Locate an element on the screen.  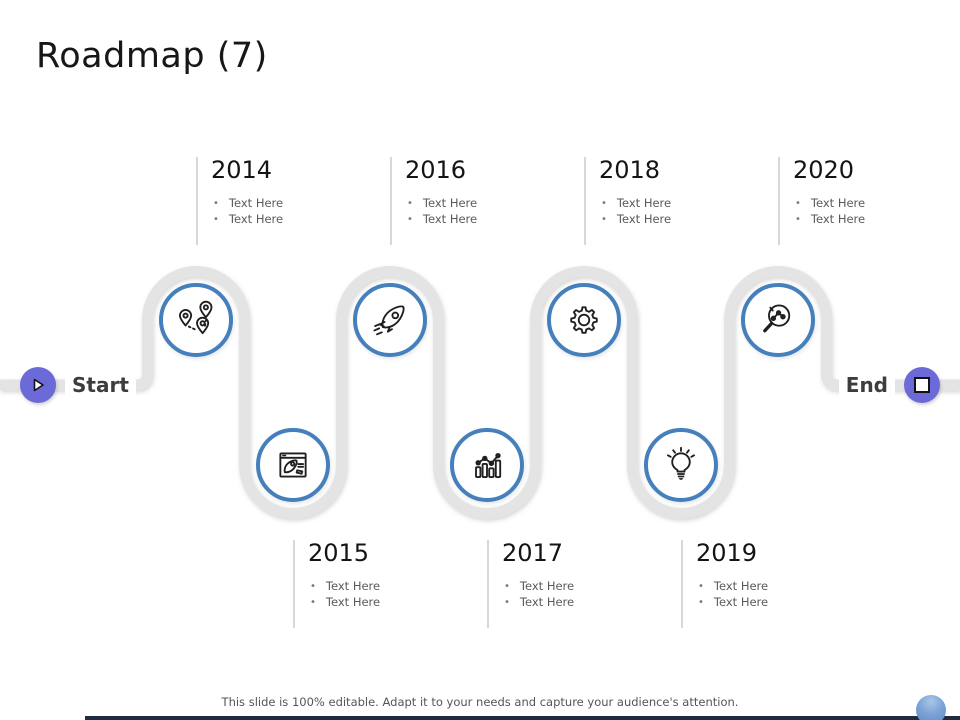
milestone-block-2020: 2020 Text Here Text Here is located at coordinates (863, 201).